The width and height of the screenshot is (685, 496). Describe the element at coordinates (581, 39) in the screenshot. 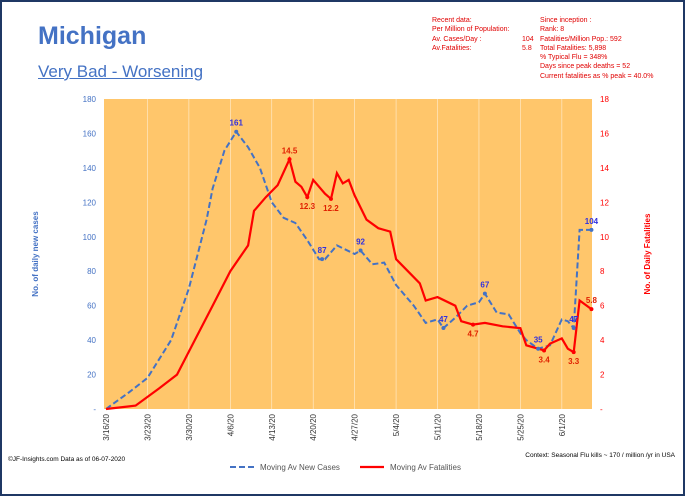

I see `inception-line: Fatalities/Million Pop.: 592` at that location.